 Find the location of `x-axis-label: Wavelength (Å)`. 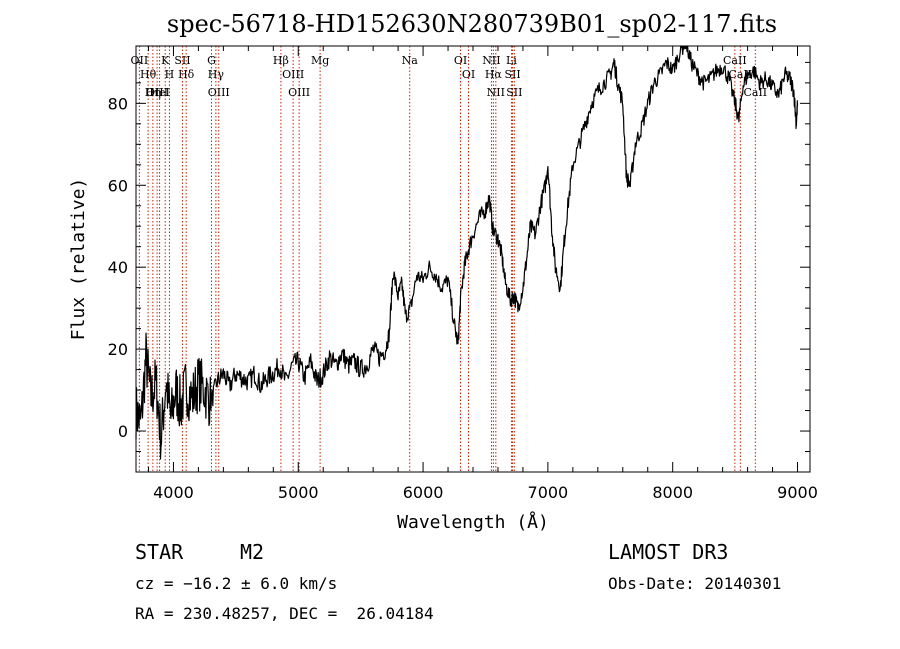

x-axis-label: Wavelength (Å) is located at coordinates (473, 522).